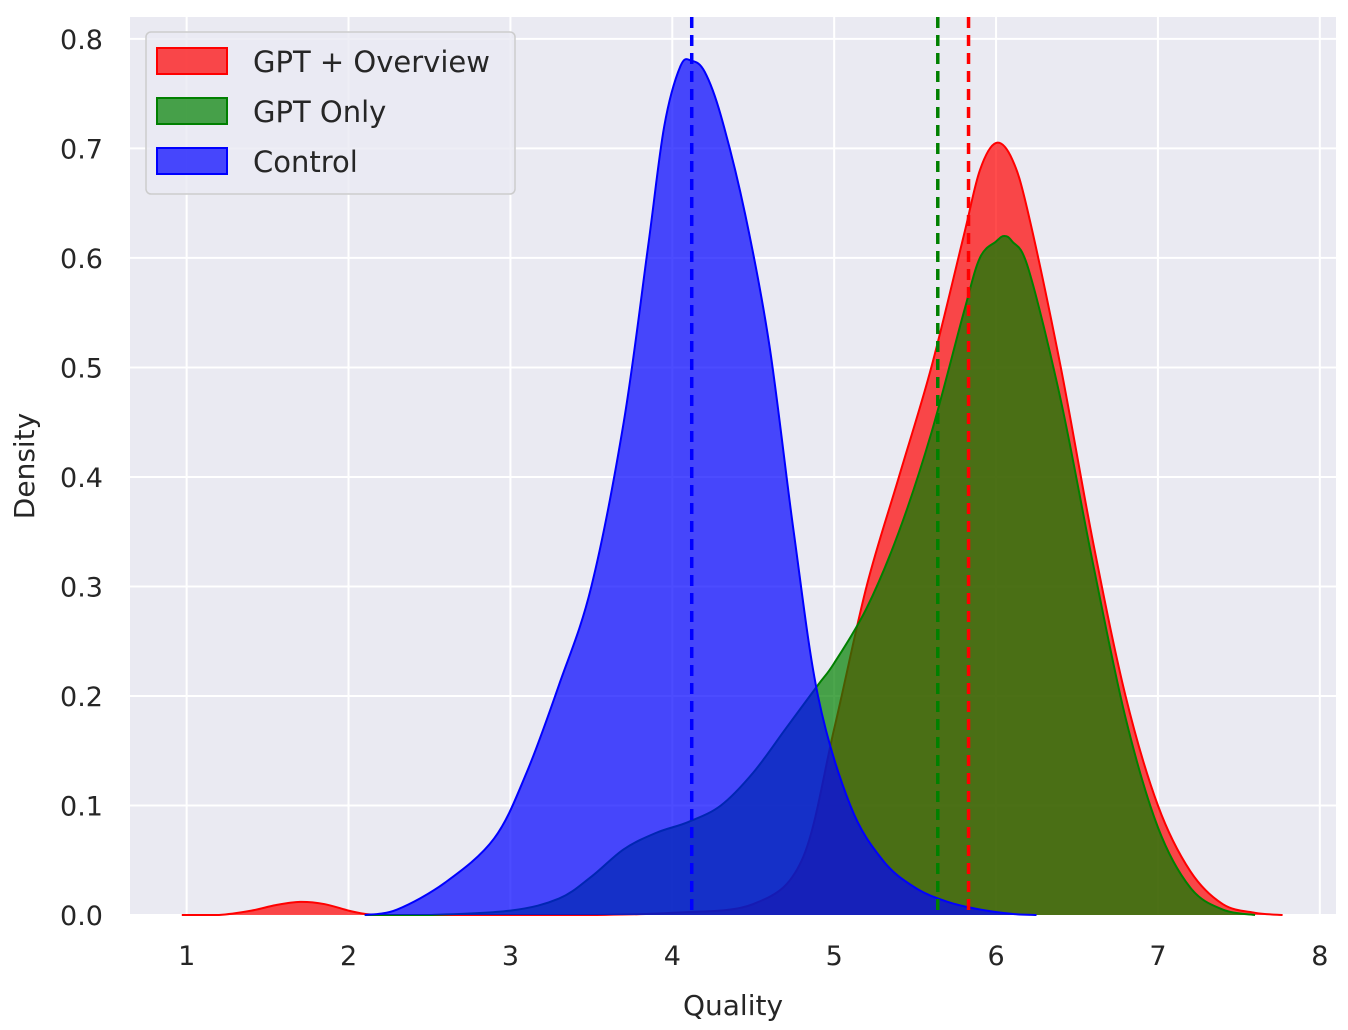 The image size is (1348, 1030). What do you see at coordinates (81, 697) in the screenshot?
I see `y-tick-label: 0.2` at bounding box center [81, 697].